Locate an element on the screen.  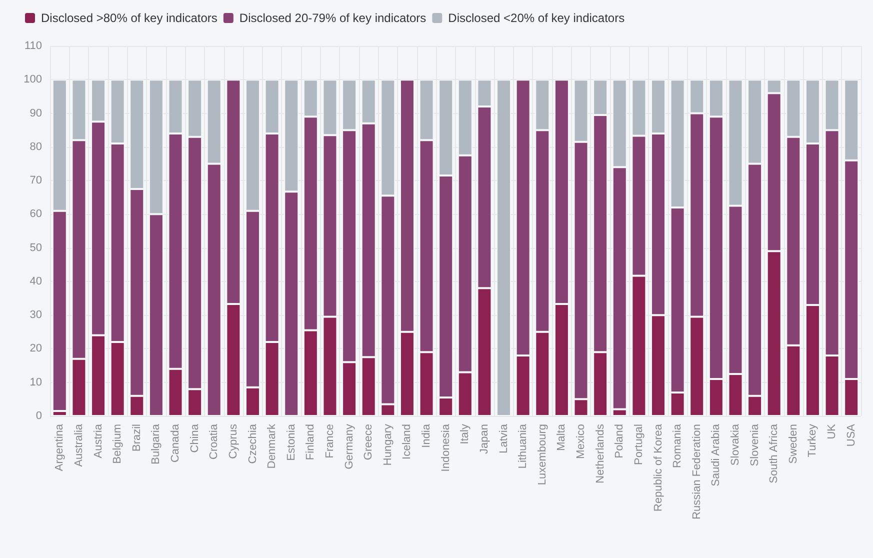
x-tick-label: Luxembourg is located at coordinates (542, 455).